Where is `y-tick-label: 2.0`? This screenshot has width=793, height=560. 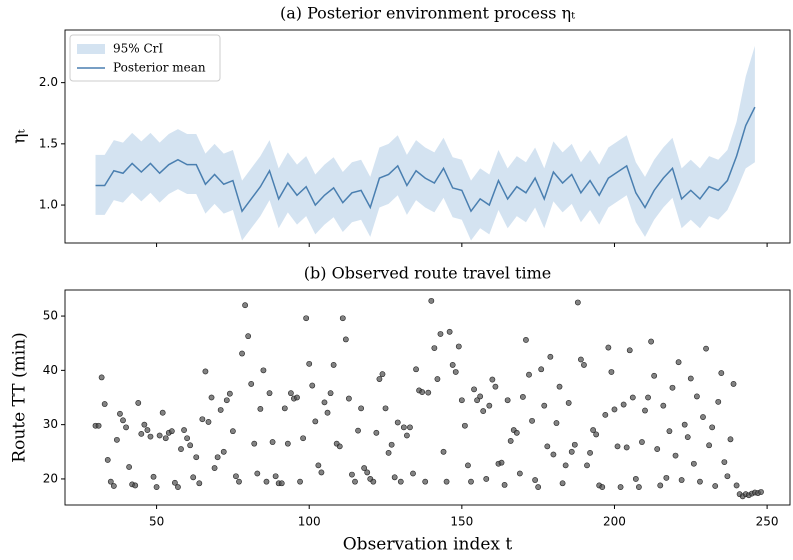 y-tick-label: 2.0 is located at coordinates (48, 82).